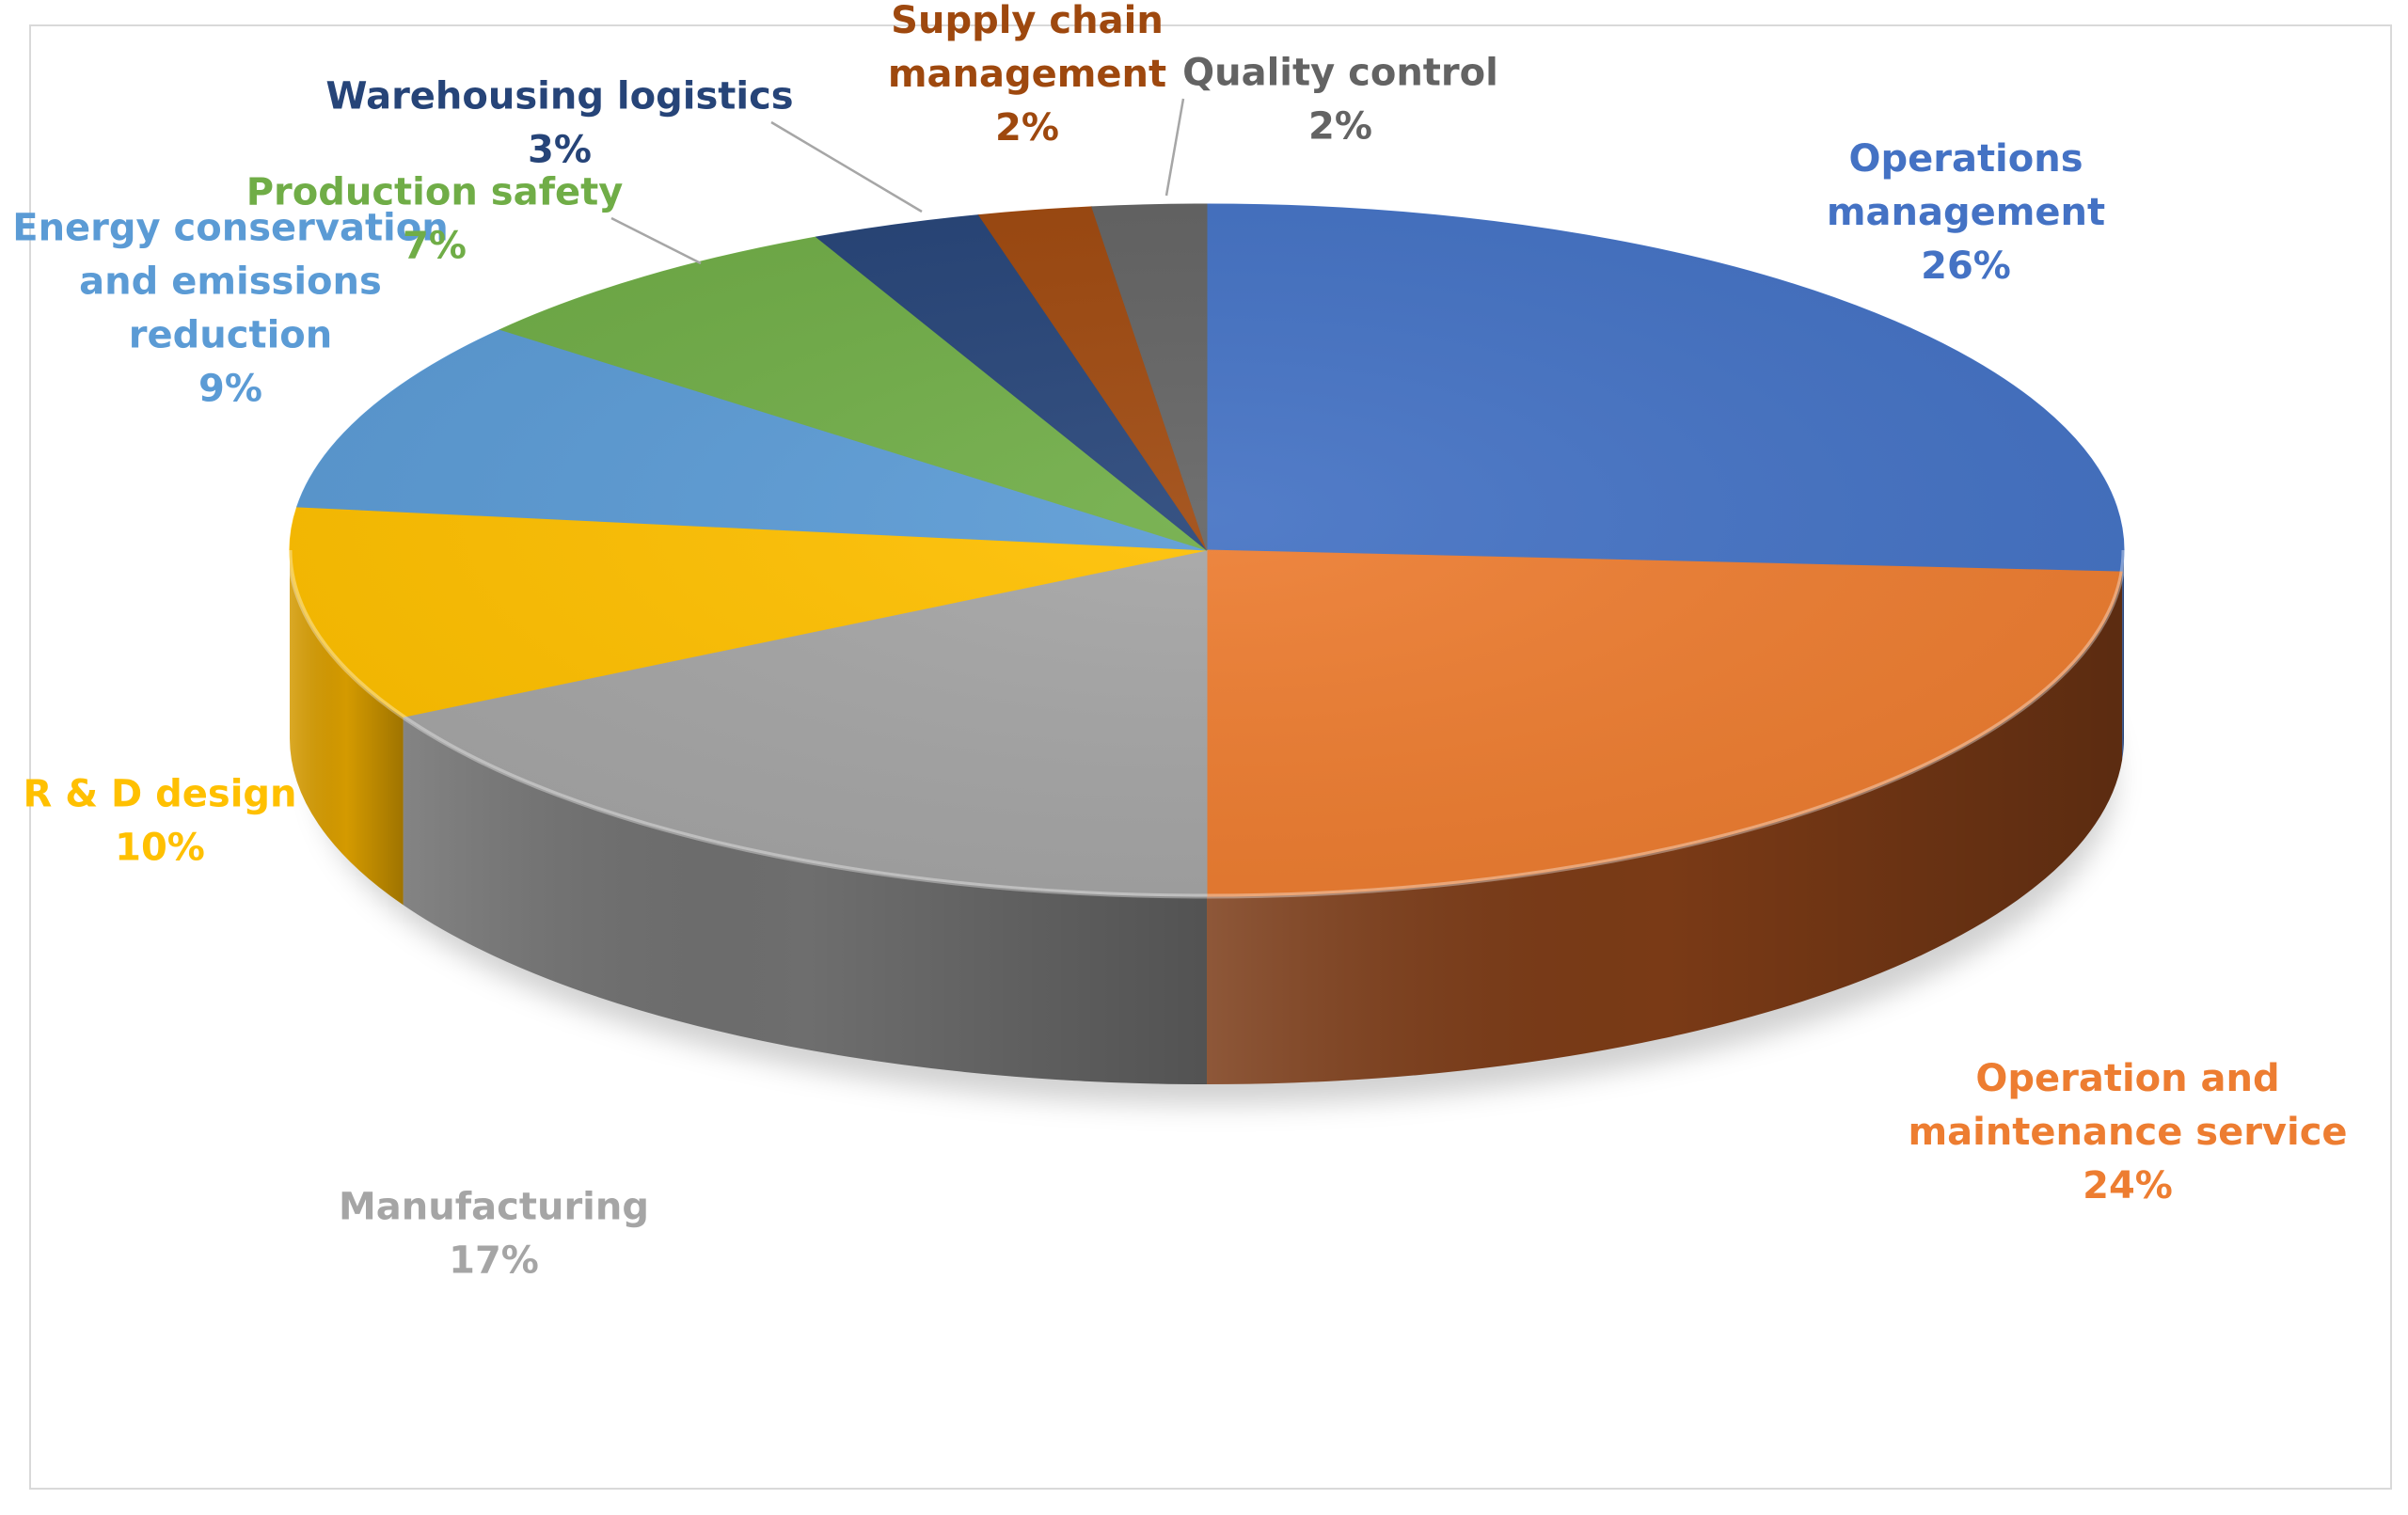 The image size is (2408, 1515). I want to click on slice-label-supply-chain-management: Supply chain management 2%, so click(1027, 75).